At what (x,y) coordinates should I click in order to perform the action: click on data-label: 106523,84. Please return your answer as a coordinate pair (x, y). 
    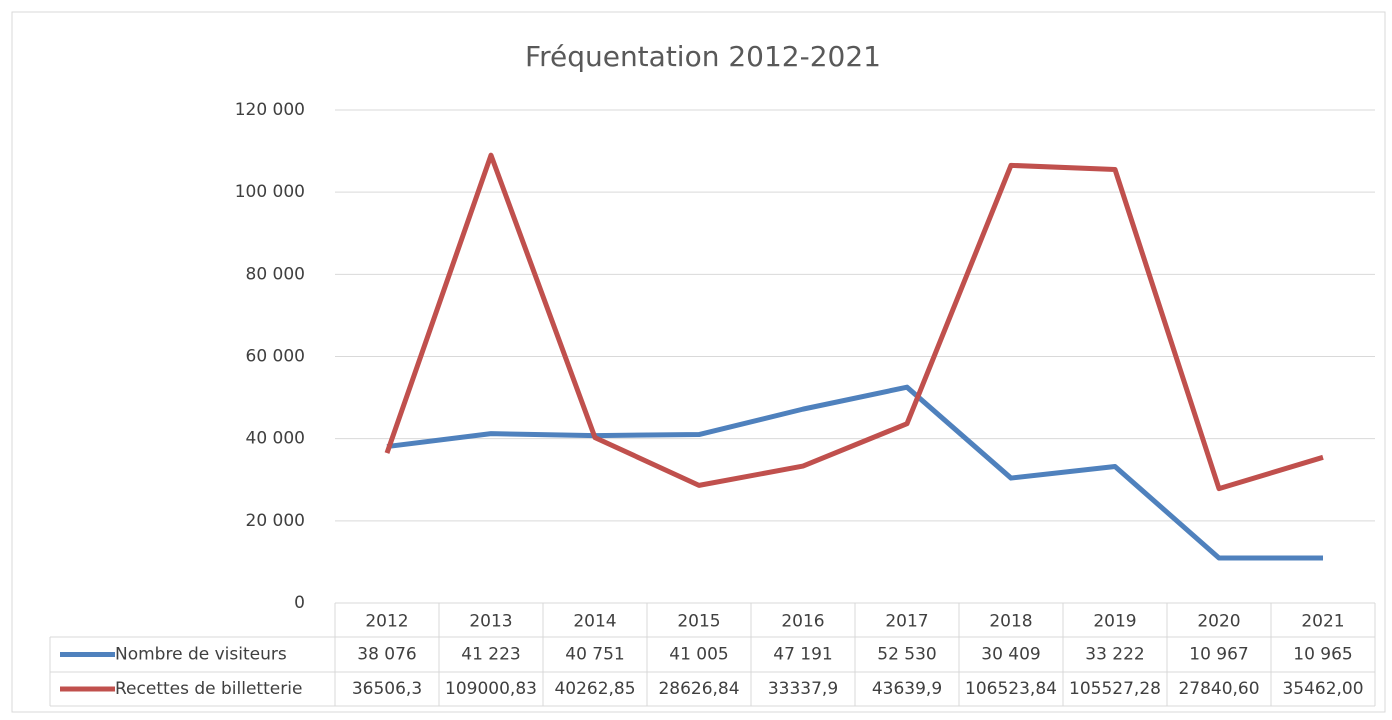
    Looking at the image, I should click on (1011, 689).